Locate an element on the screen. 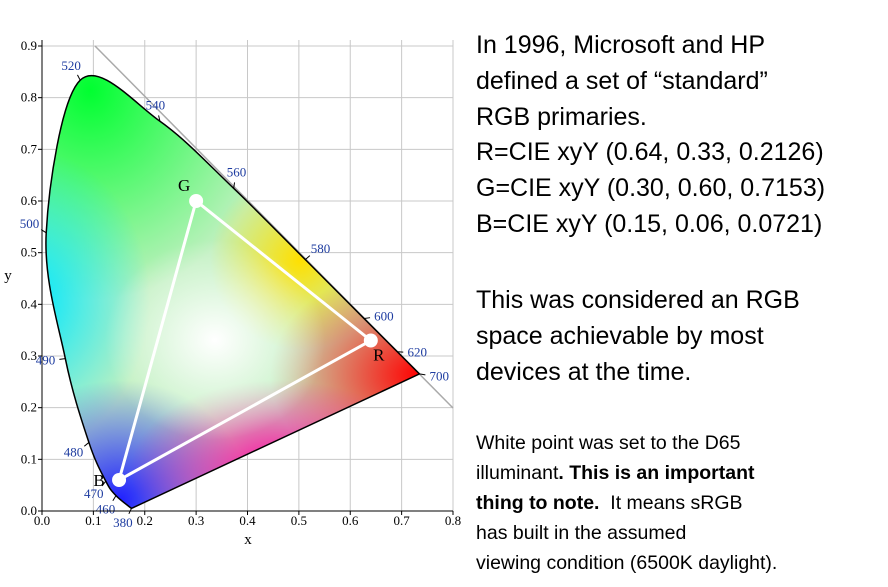  claim-line: devices at the time. is located at coordinates (584, 372).